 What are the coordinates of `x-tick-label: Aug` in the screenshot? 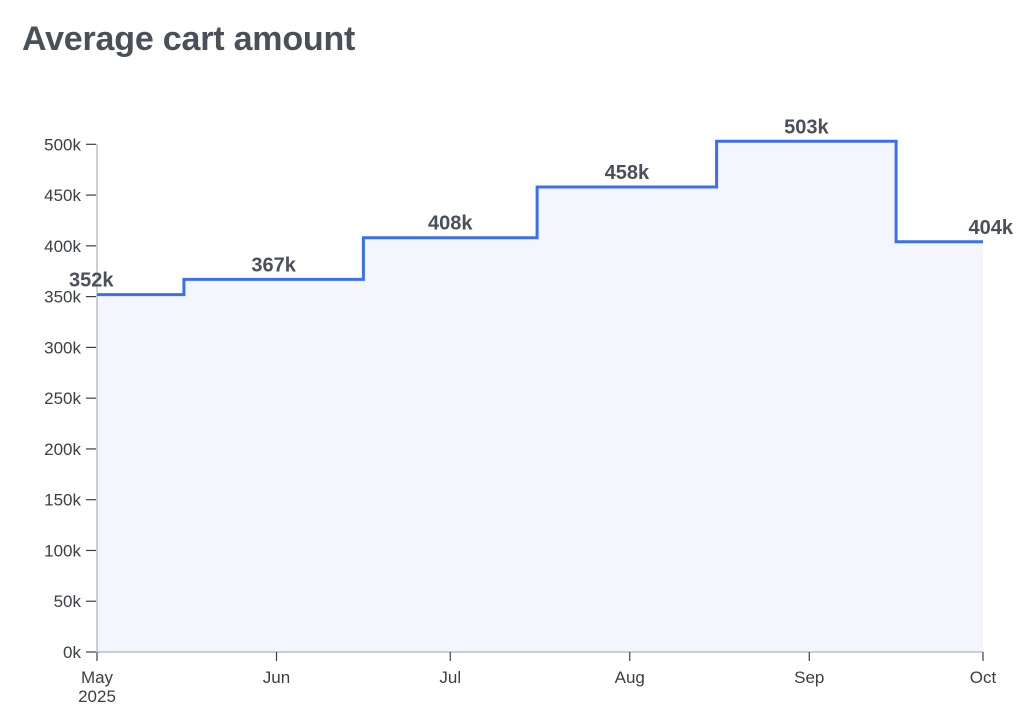 It's located at (630, 677).